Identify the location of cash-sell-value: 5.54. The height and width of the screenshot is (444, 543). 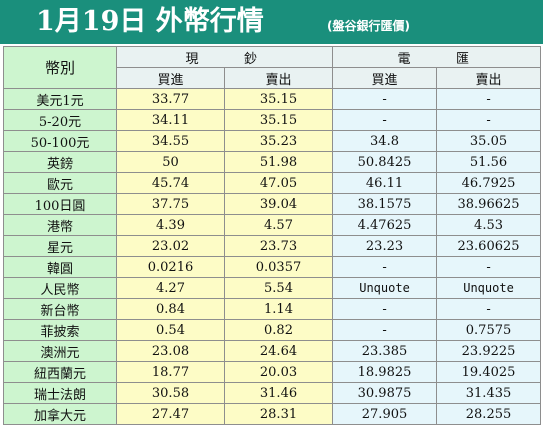
(278, 288).